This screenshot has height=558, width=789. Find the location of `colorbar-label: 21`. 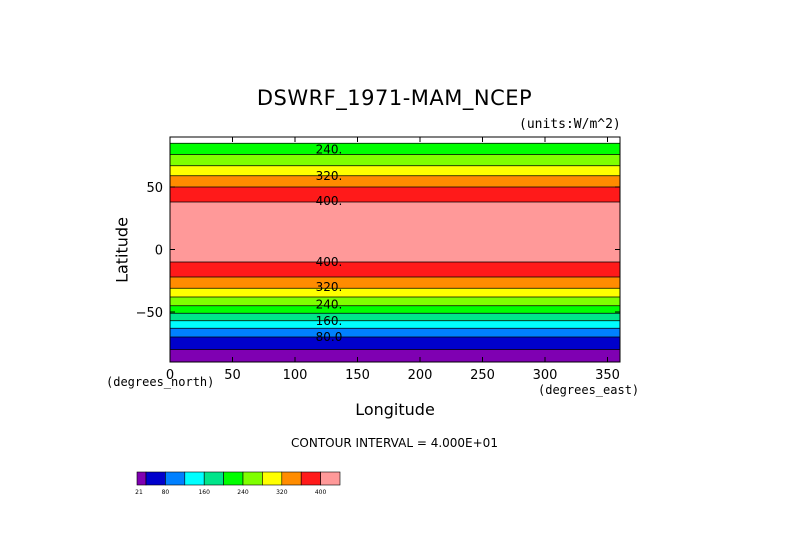

colorbar-label: 21 is located at coordinates (139, 492).